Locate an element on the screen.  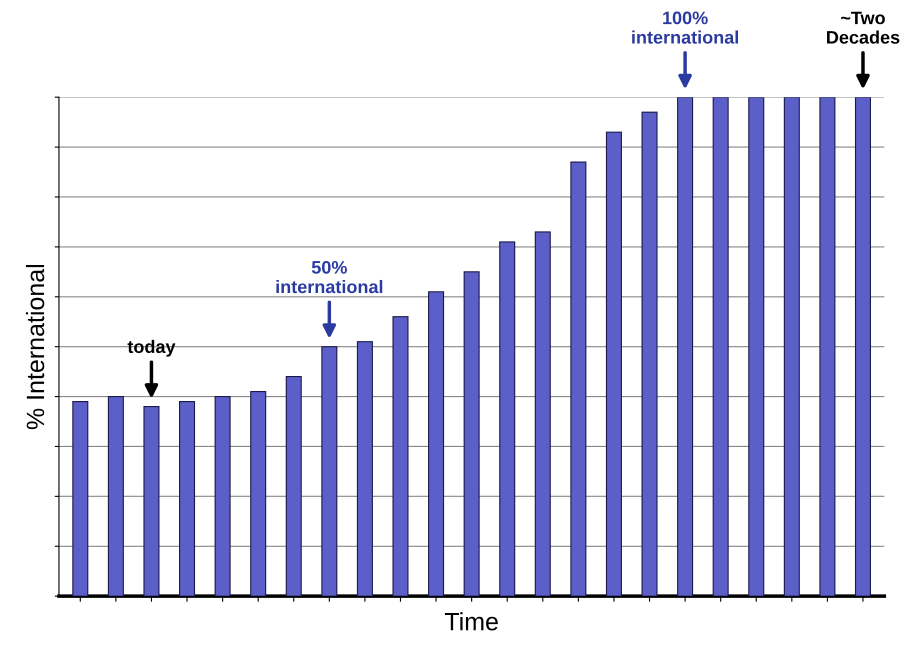
y-axis-title: % International is located at coordinates (35, 347).